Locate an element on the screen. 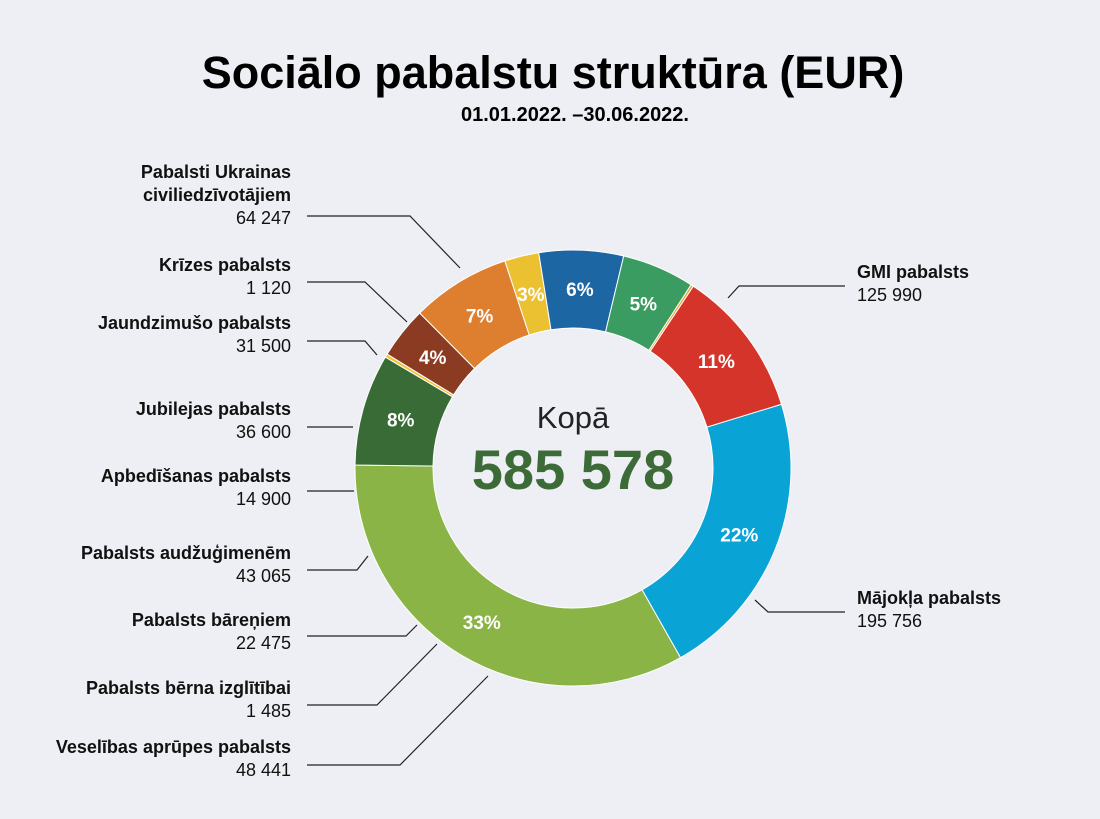 The height and width of the screenshot is (819, 1100). label-name-jubilejas-pabalsts: Jubilejas pabalsts is located at coordinates (213, 409).